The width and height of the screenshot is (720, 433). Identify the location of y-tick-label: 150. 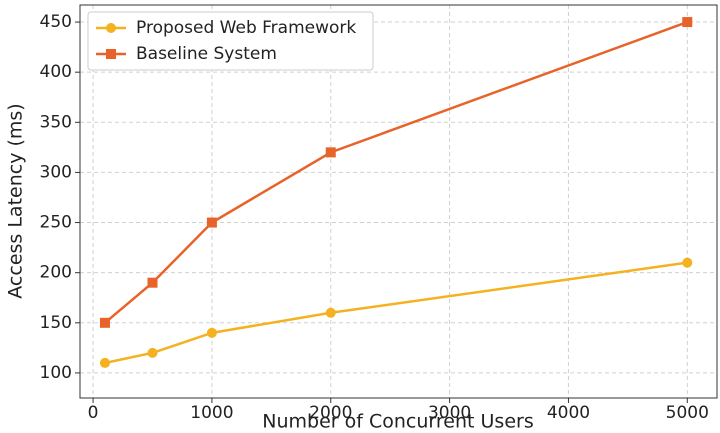
(56, 323).